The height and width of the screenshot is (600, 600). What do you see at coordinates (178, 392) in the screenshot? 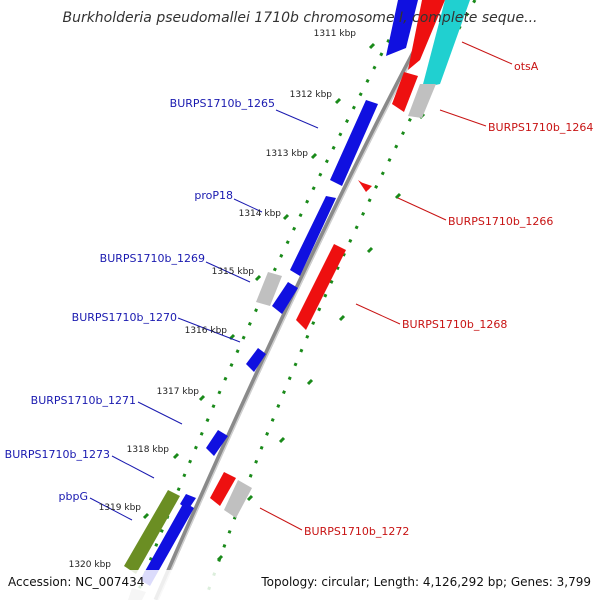
I see `tick-label: 1317 kbp` at bounding box center [178, 392].